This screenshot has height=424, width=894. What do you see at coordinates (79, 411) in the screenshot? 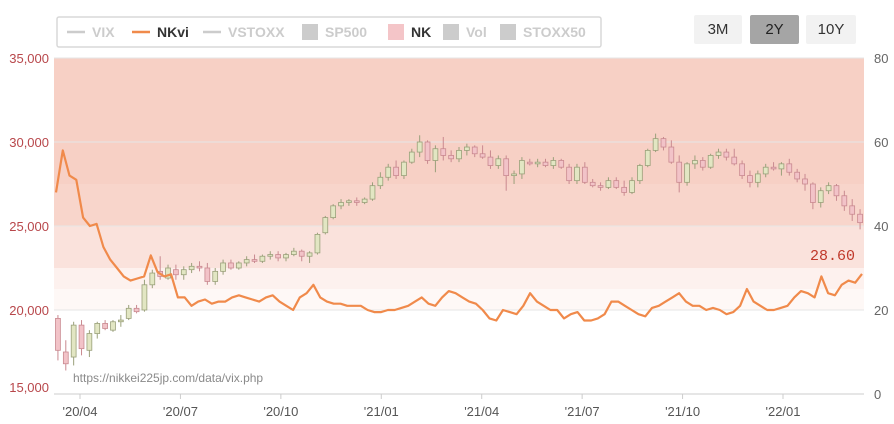
I see `x-tick-label: '20/04` at bounding box center [79, 411].